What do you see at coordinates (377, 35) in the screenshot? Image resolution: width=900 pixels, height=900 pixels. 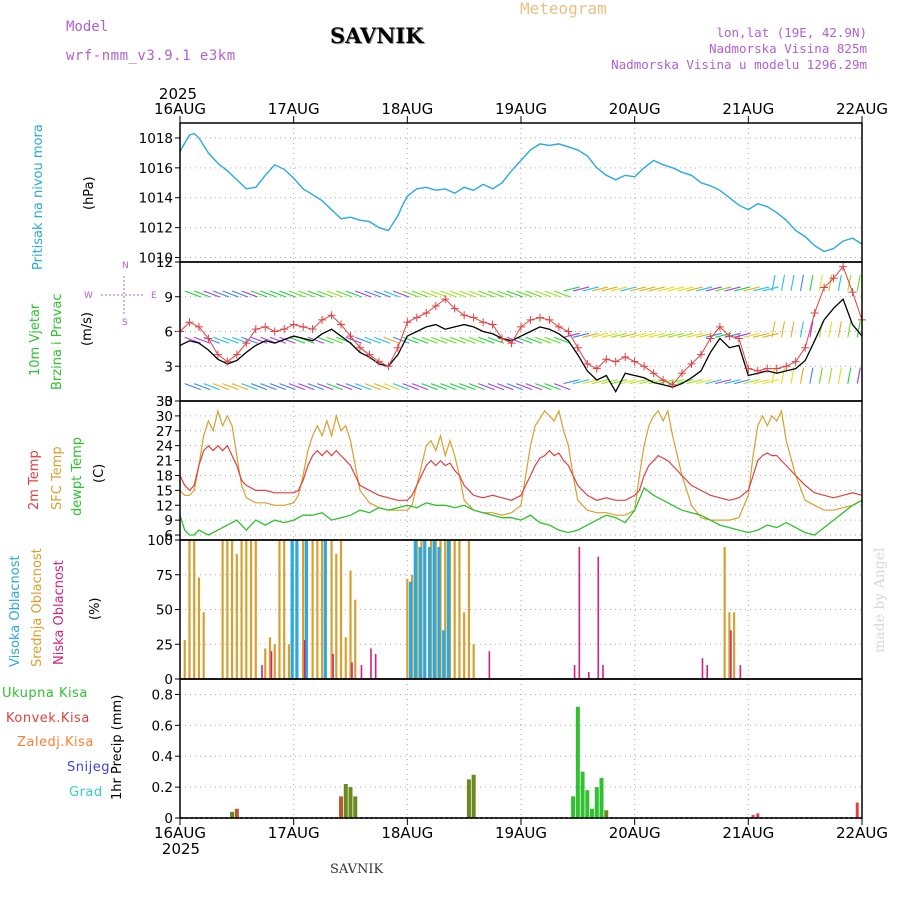 I see `station-title: SAVNIK` at bounding box center [377, 35].